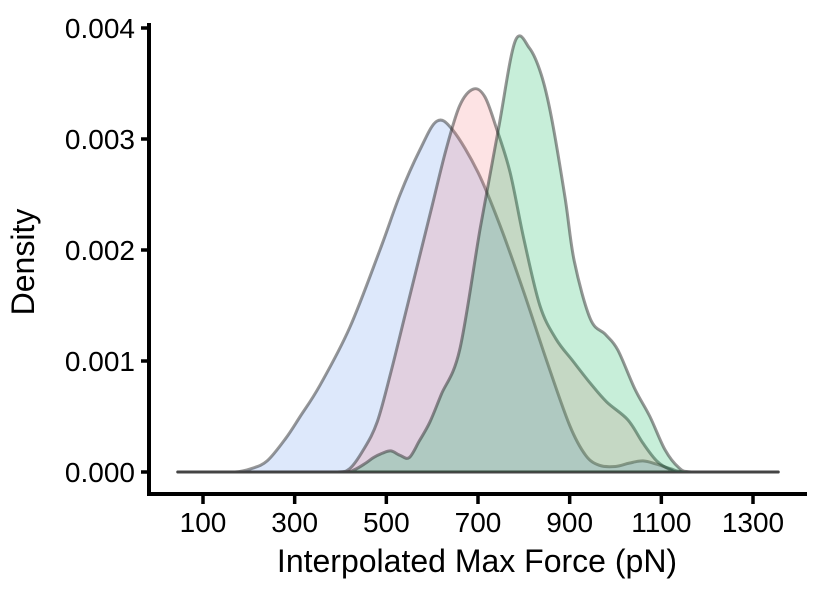  I want to click on y-tick-label: 0.004, so click(100, 28).